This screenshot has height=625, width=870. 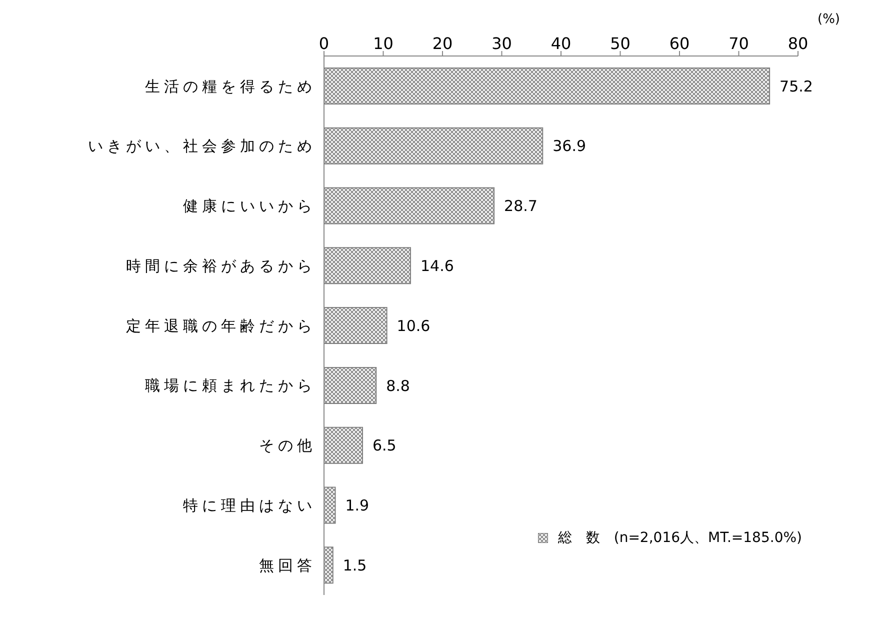 What do you see at coordinates (829, 20) in the screenshot?
I see `x-axis-title: (%)` at bounding box center [829, 20].